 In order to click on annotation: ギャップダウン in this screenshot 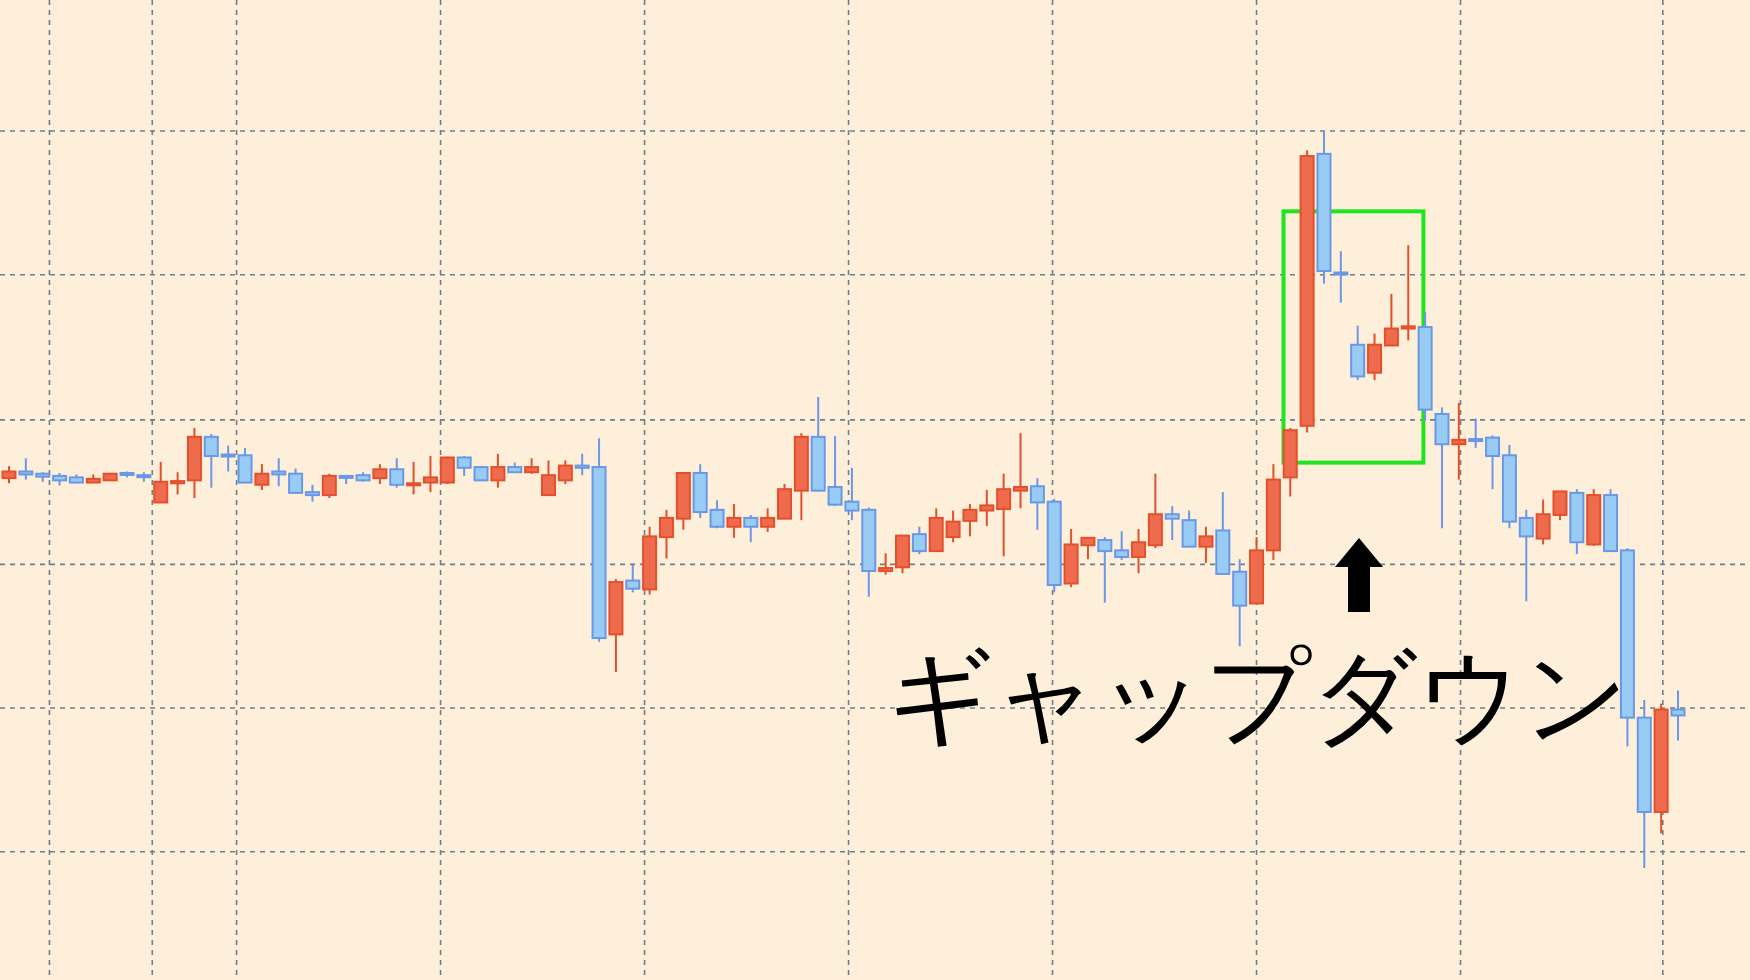, I will do `click(1258, 696)`.